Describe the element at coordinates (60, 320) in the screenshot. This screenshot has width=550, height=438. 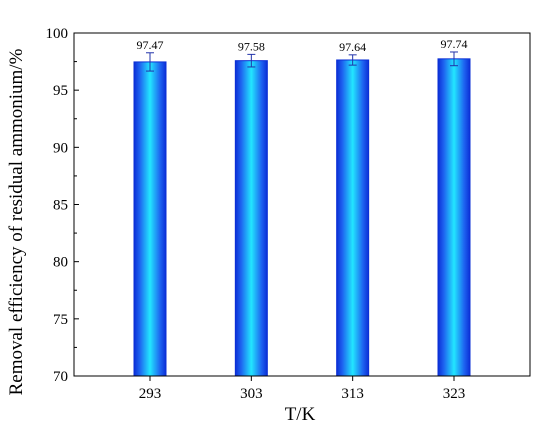
I see `y-tick-label-75: 75` at that location.